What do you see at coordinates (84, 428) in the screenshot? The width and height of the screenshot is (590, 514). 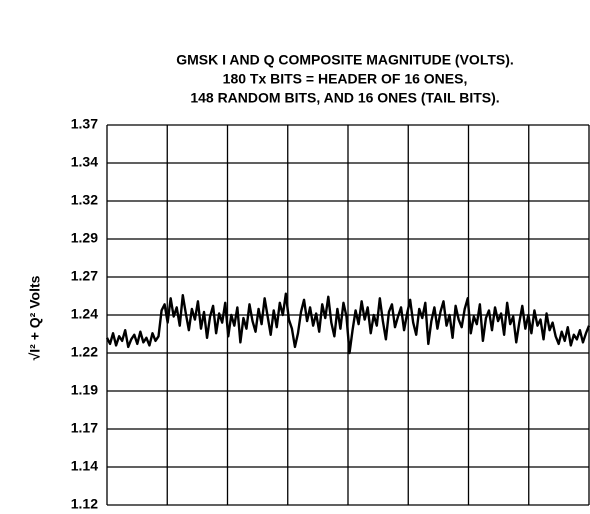 I see `y-tick-label: 1.17` at bounding box center [84, 428].